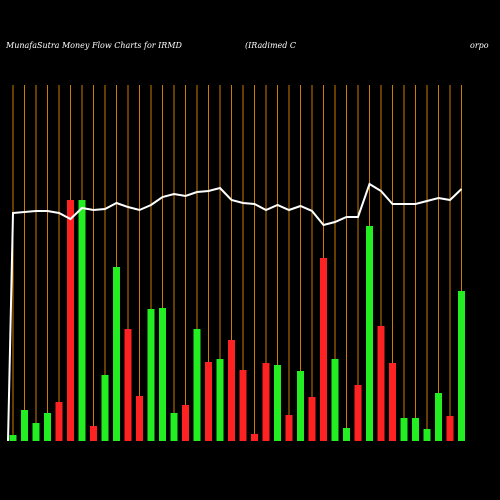  Describe the element at coordinates (270, 45) in the screenshot. I see `chart-subtitle: (IRadimed C` at that location.